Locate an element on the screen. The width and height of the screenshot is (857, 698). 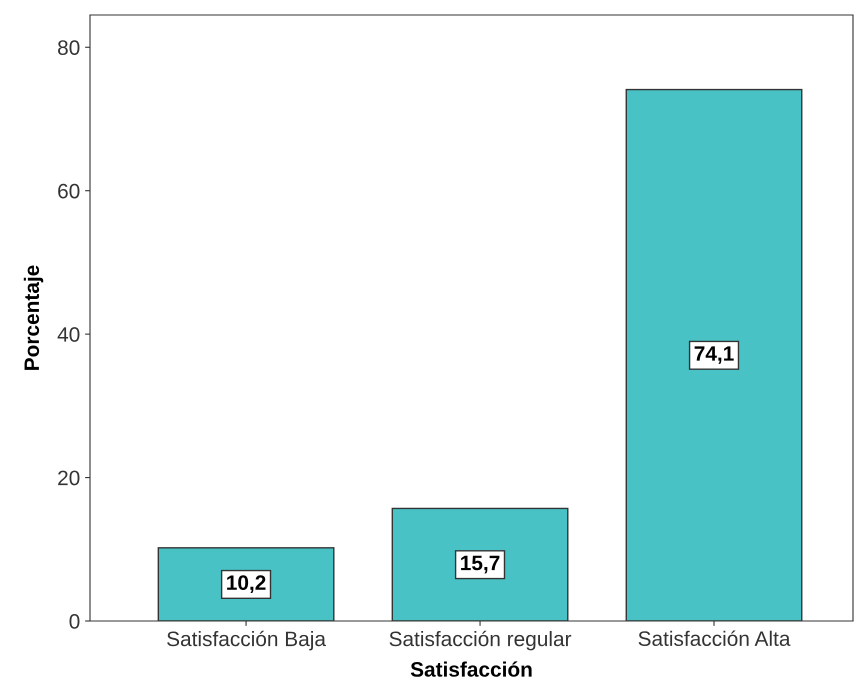
data-label: 10,2 is located at coordinates (246, 584).